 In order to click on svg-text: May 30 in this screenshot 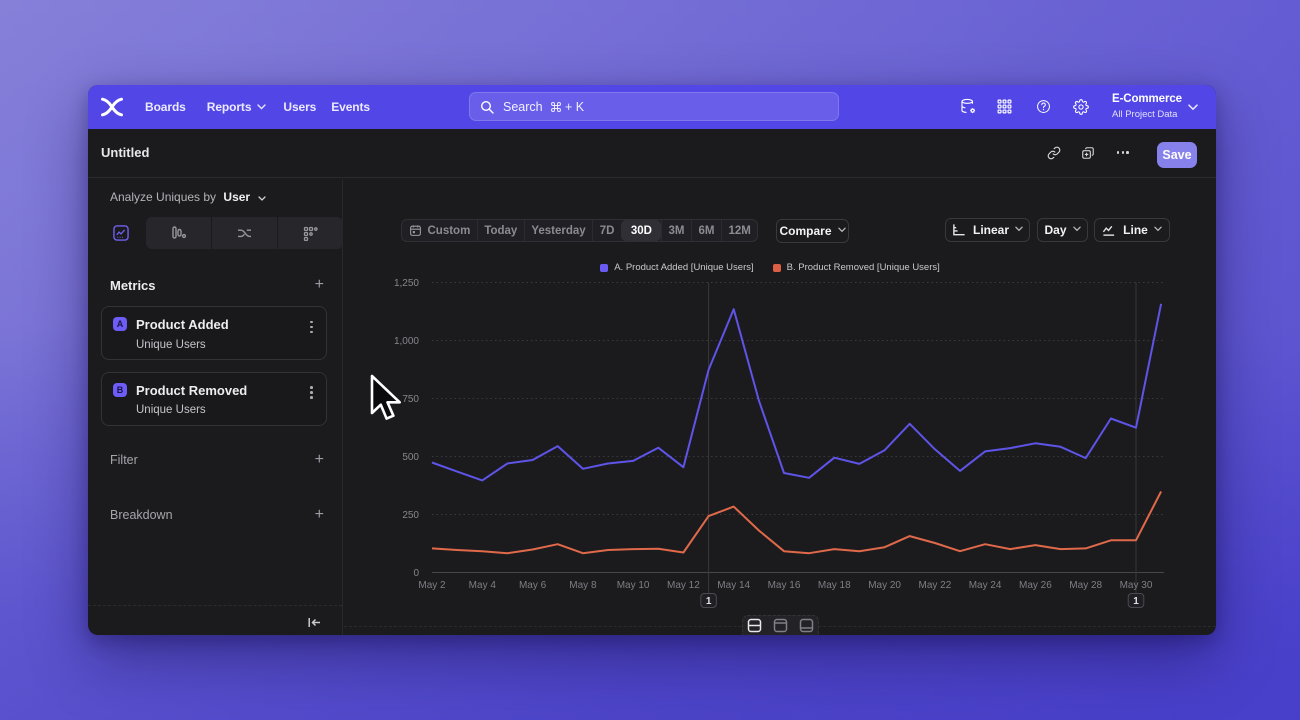, I will do `click(1136, 585)`.